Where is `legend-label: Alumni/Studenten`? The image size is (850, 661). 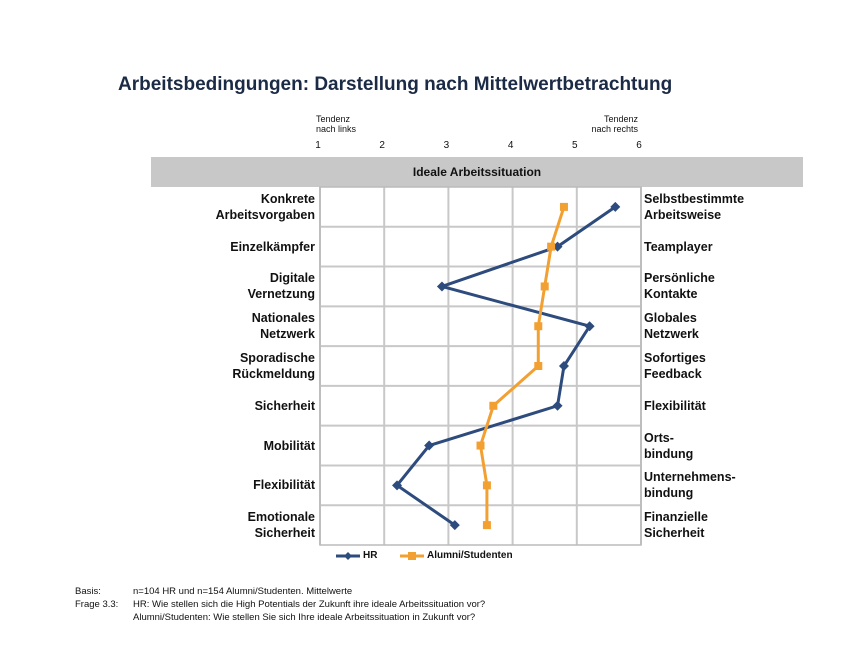 legend-label: Alumni/Studenten is located at coordinates (470, 555).